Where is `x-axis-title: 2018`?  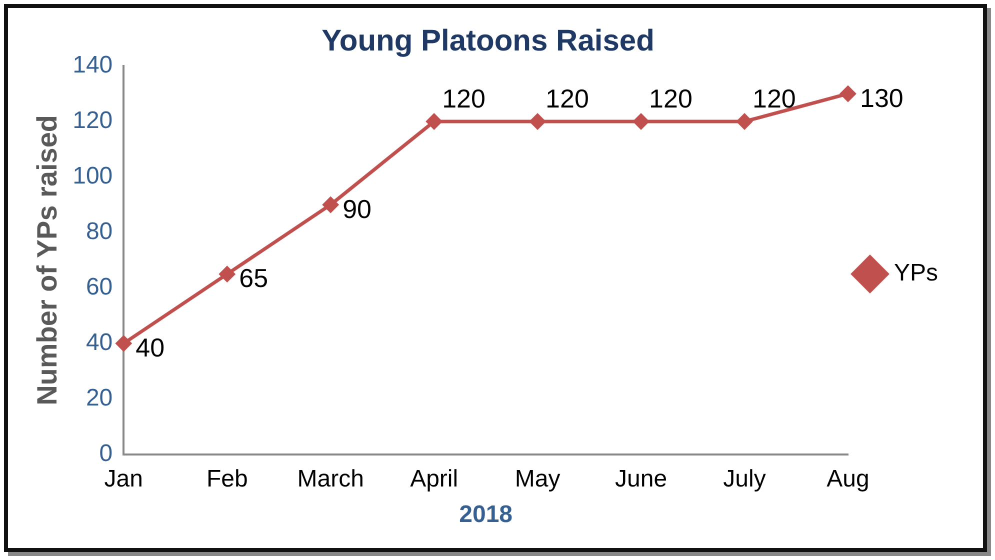
x-axis-title: 2018 is located at coordinates (486, 514).